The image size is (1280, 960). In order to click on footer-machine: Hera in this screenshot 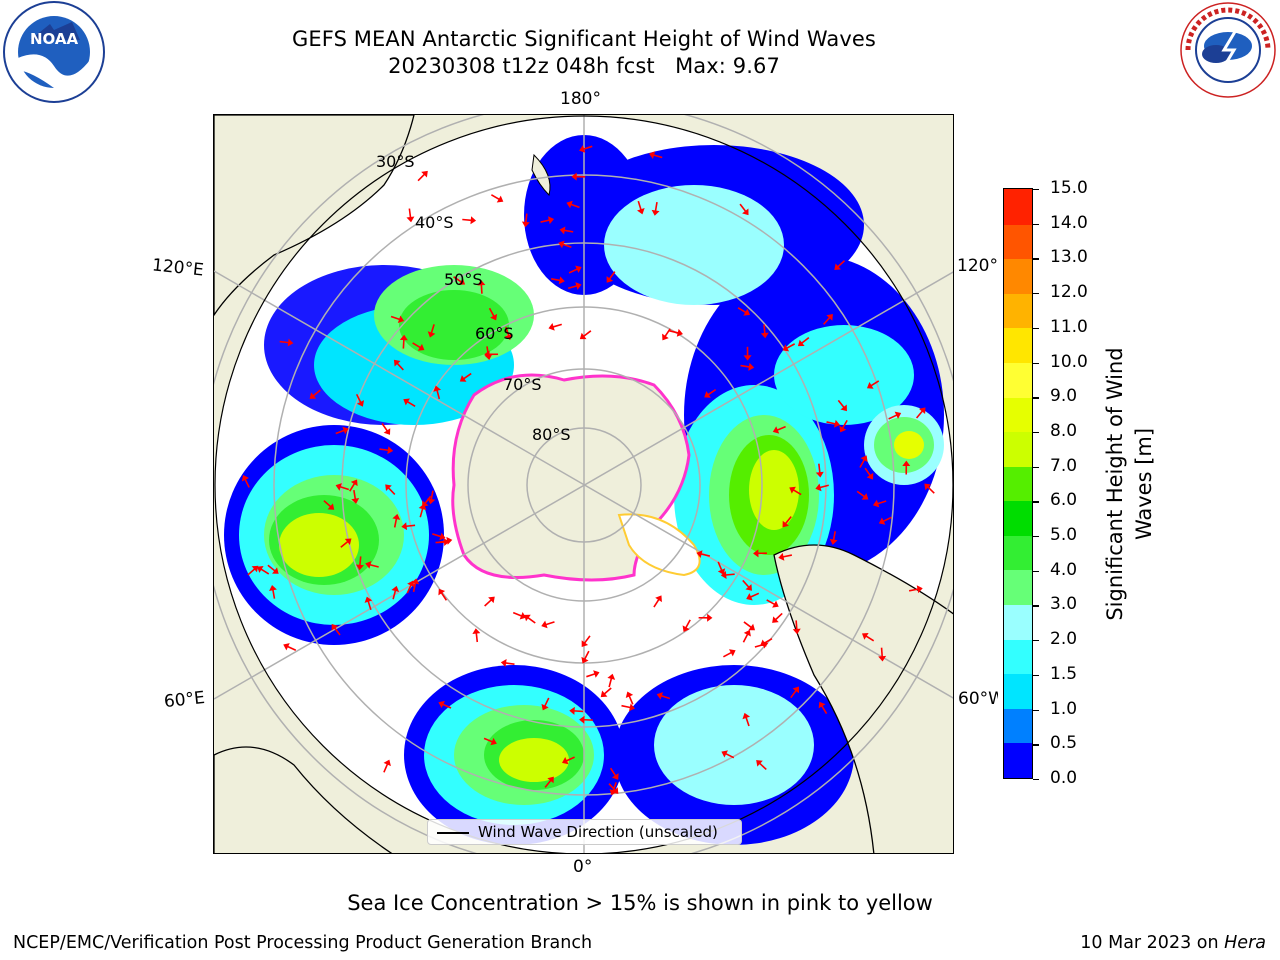, I will do `click(1245, 943)`.